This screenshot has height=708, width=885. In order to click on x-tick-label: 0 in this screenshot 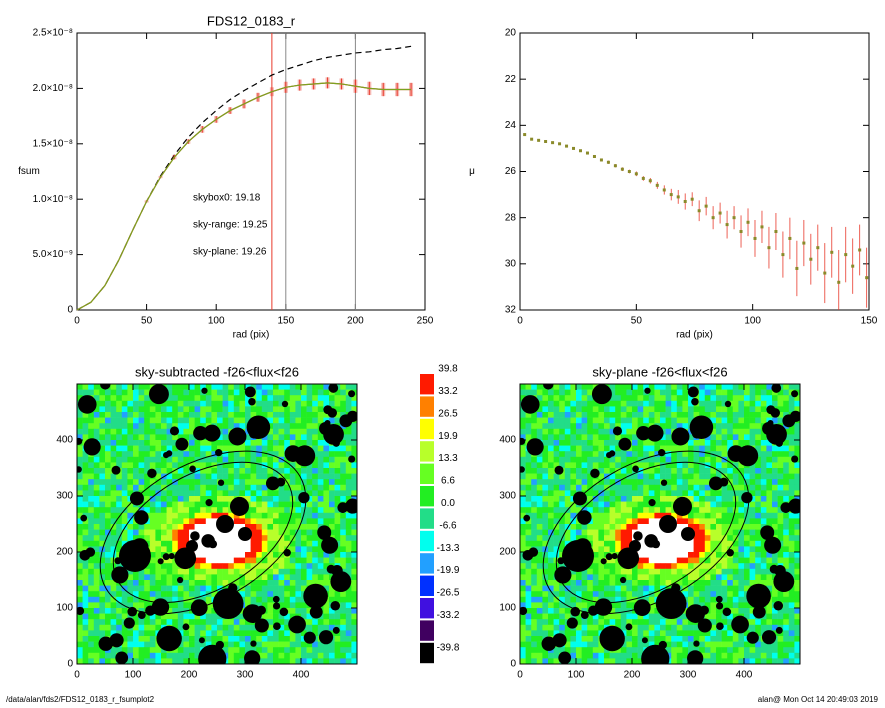, I will do `click(77, 321)`.